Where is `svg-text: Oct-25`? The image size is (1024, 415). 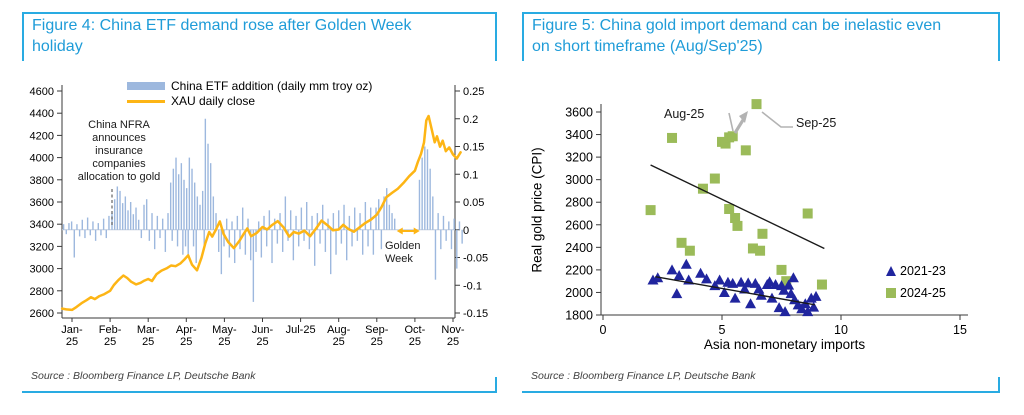
svg-text: Oct-25 is located at coordinates (415, 336).